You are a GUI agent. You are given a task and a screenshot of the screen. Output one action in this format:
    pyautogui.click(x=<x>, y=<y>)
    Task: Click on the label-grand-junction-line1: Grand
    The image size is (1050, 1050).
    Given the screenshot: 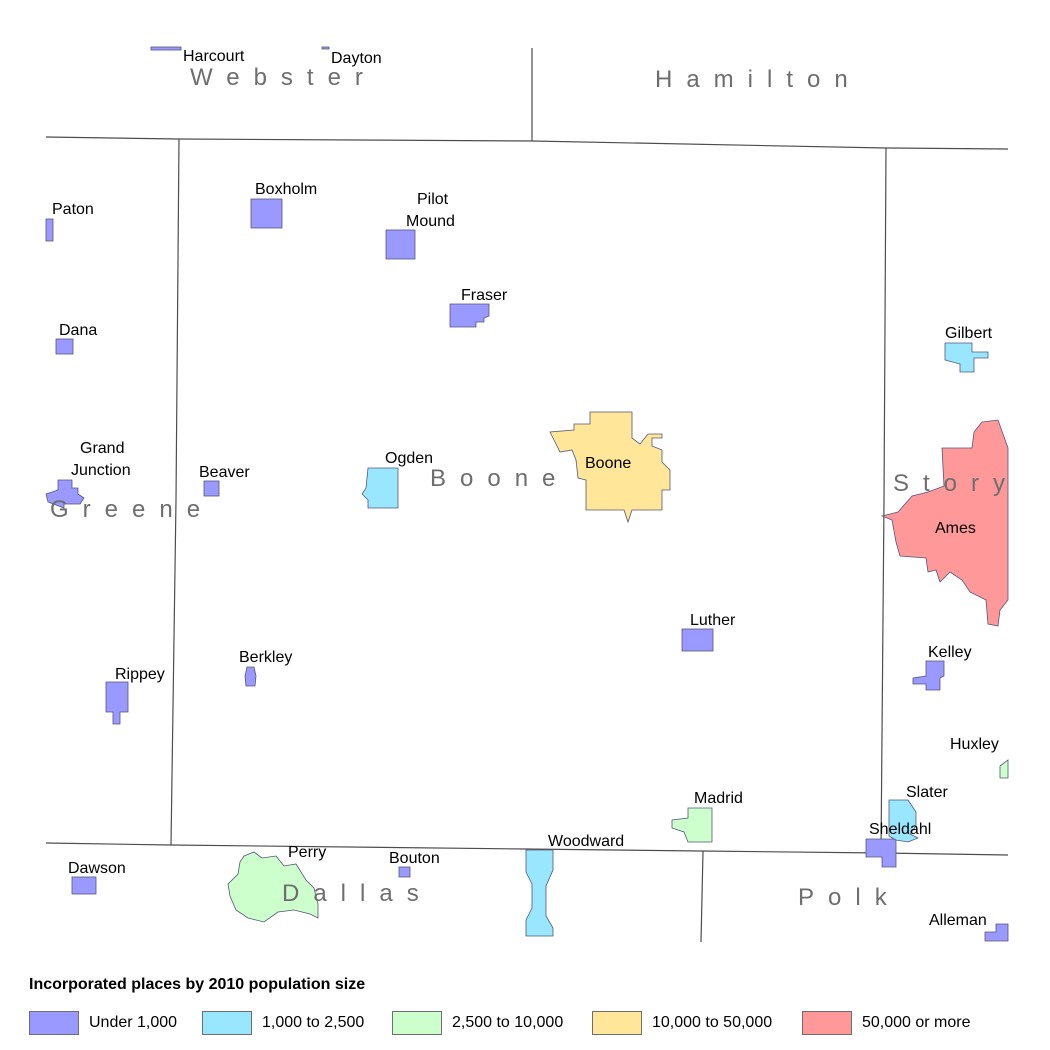 What is the action you would take?
    pyautogui.click(x=102, y=448)
    